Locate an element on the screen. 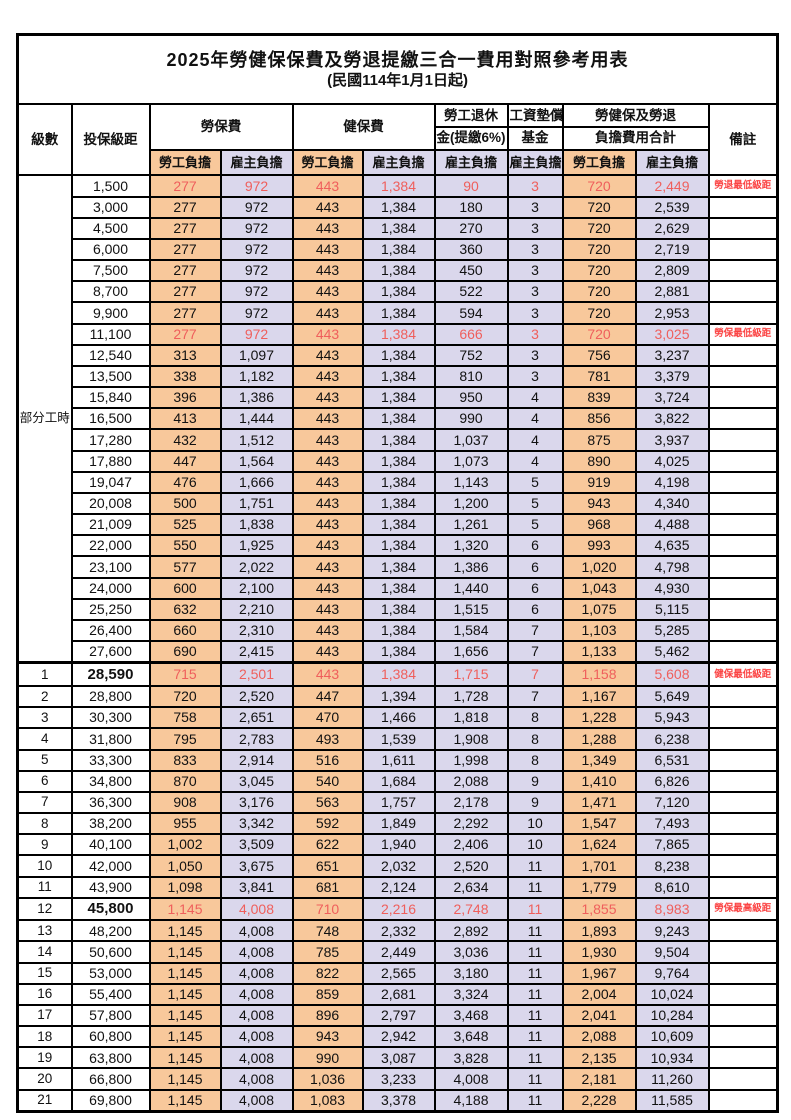 The image size is (791, 1120). cell-total-employer: 10,284 is located at coordinates (672, 1015).